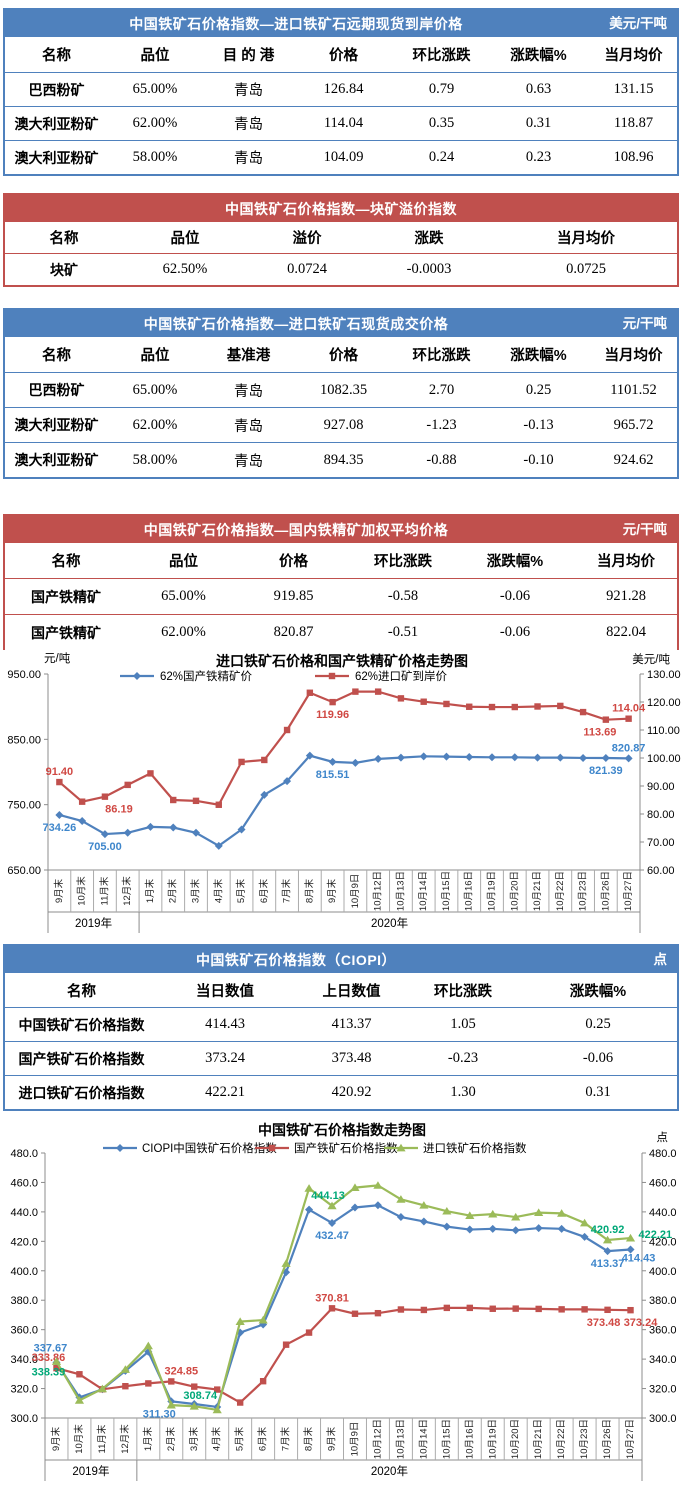  Describe the element at coordinates (538, 56) in the screenshot. I see `column-header: 涨跌幅%` at that location.